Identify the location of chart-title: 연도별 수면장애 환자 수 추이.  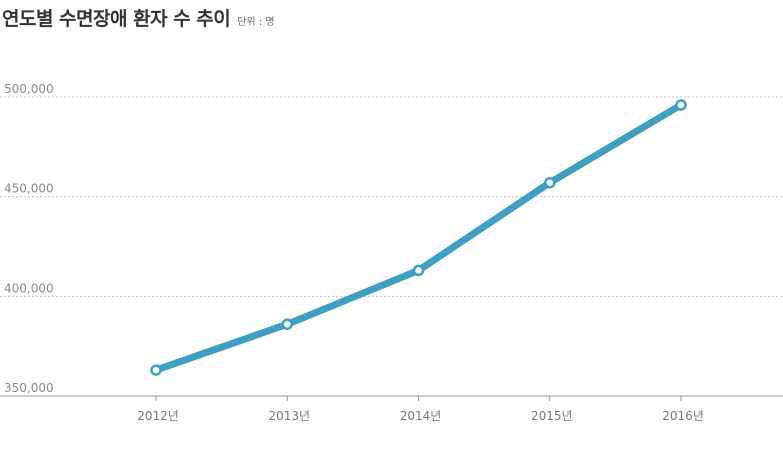
(116, 19).